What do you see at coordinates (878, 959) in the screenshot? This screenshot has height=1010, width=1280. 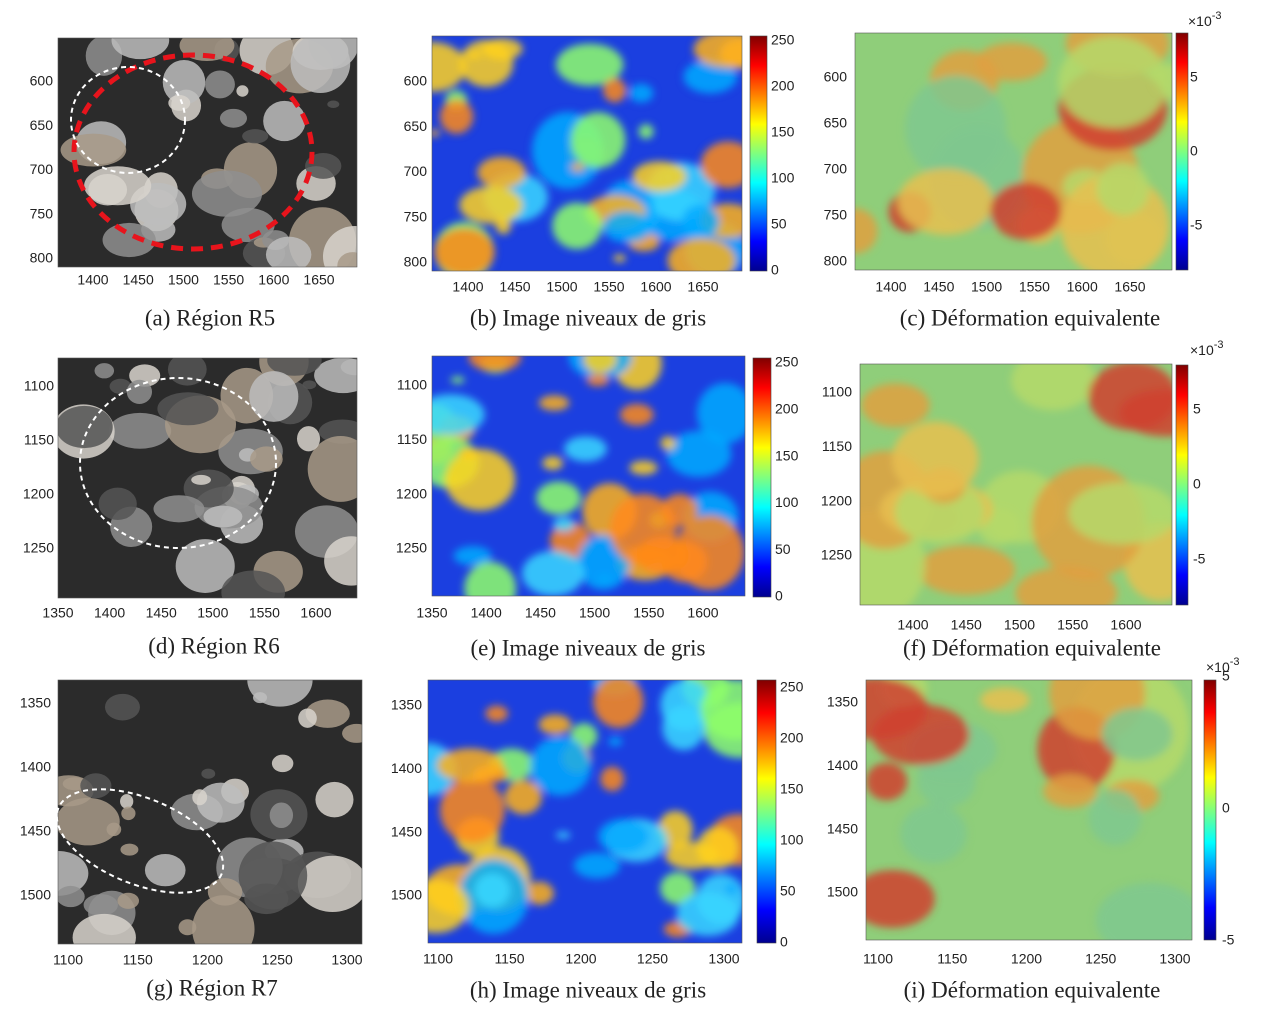 I see `x-tick-label: 1100` at bounding box center [878, 959].